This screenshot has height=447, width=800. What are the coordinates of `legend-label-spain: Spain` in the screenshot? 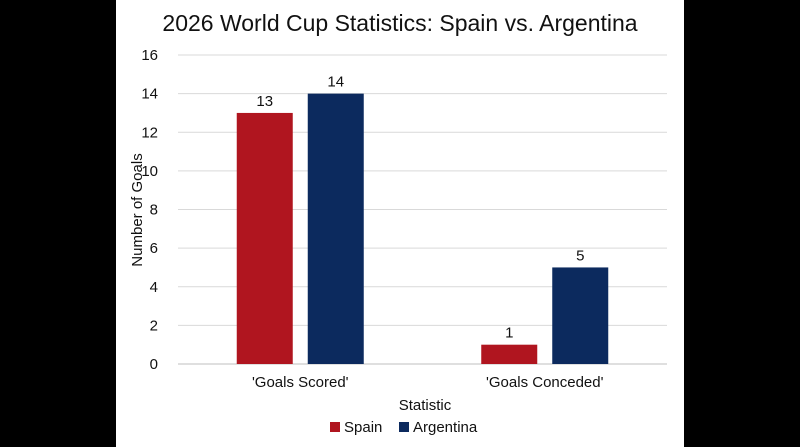 It's located at (363, 427).